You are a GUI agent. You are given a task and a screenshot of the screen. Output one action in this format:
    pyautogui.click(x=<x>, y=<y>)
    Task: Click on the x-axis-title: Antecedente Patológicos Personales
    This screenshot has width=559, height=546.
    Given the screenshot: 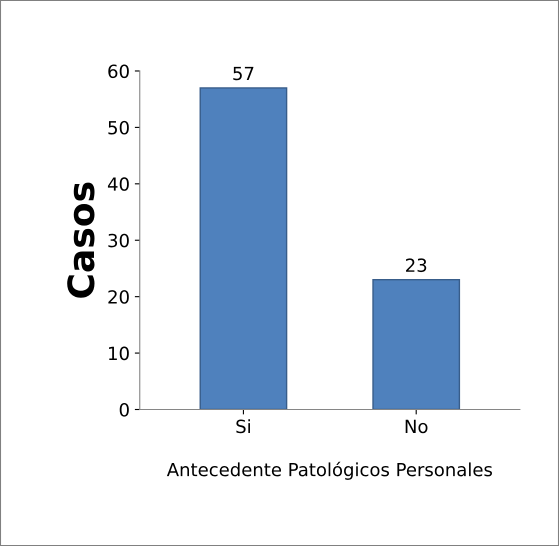 What is the action you would take?
    pyautogui.click(x=329, y=471)
    